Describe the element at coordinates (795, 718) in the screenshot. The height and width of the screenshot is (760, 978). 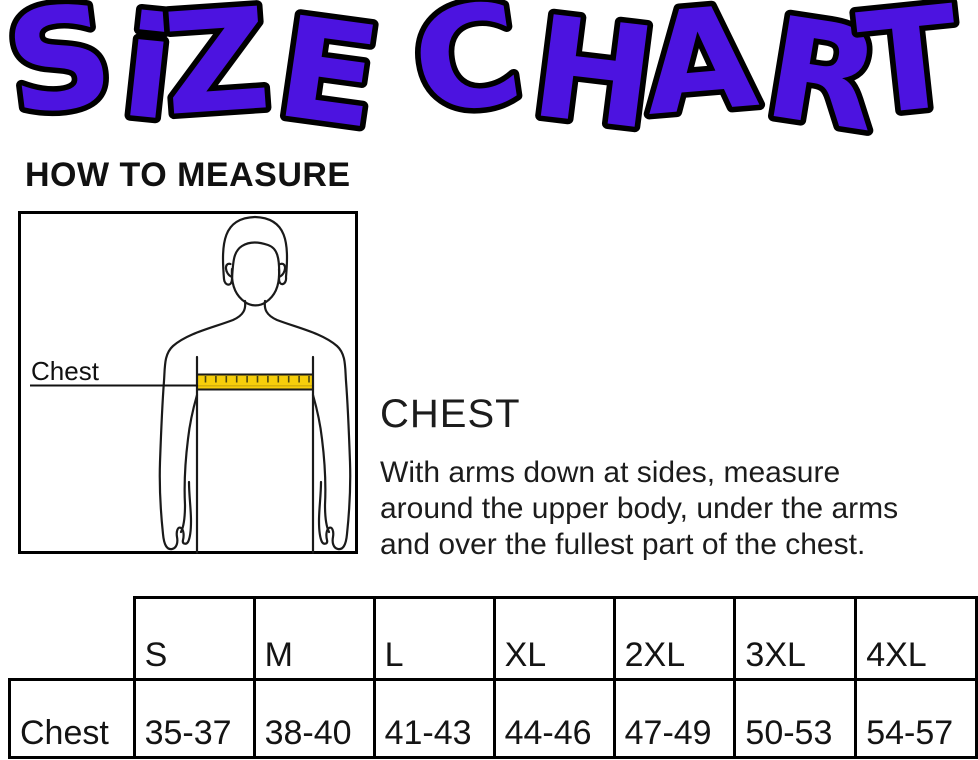
I see `chest-value-cell: 50-53` at that location.